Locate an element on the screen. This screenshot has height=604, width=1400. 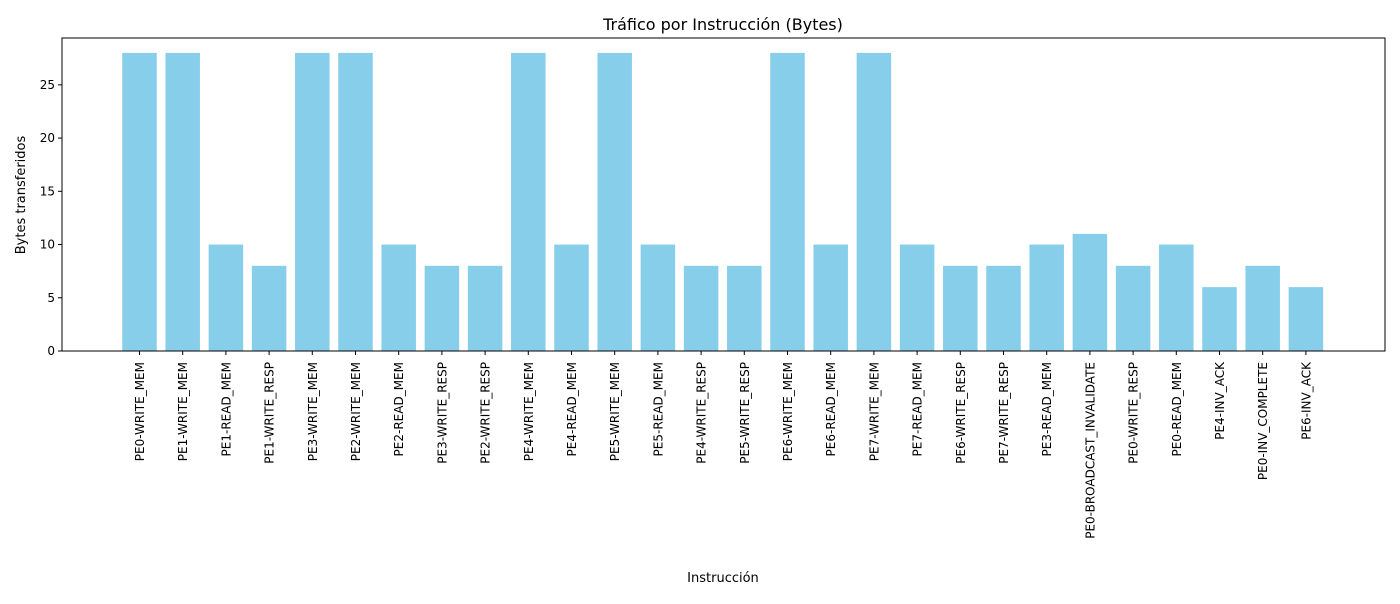
y-tick-label: 5 is located at coordinates (51, 298).